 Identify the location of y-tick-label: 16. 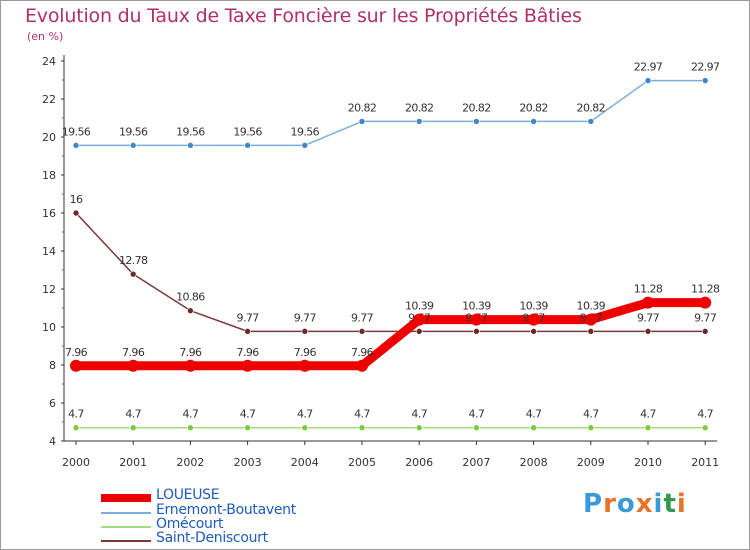
(49, 213).